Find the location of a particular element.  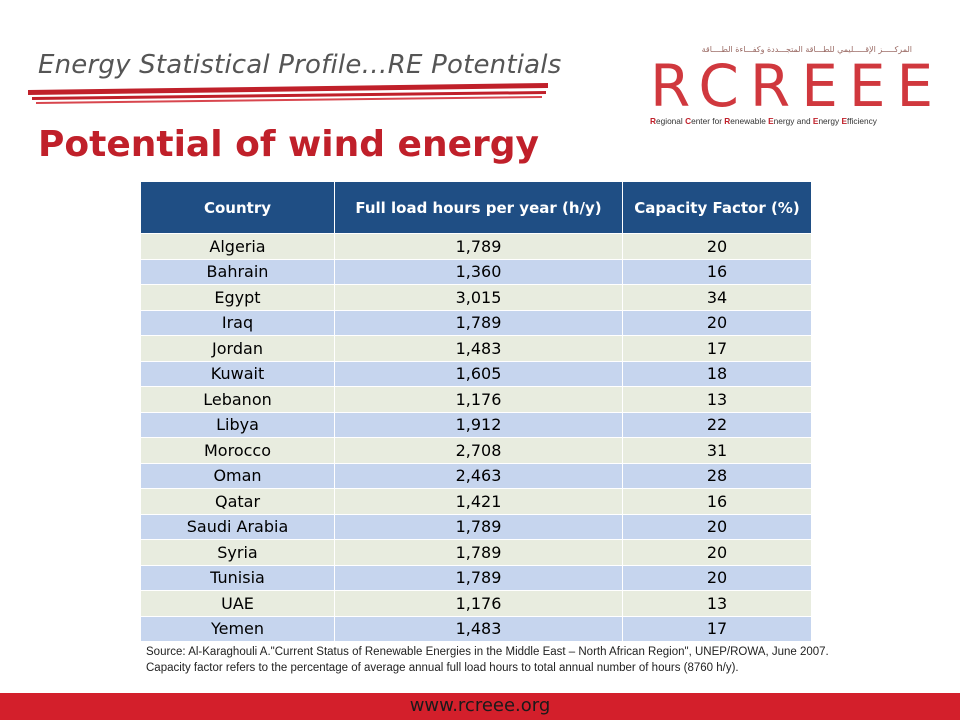

cell-country: Egypt is located at coordinates (237, 297).